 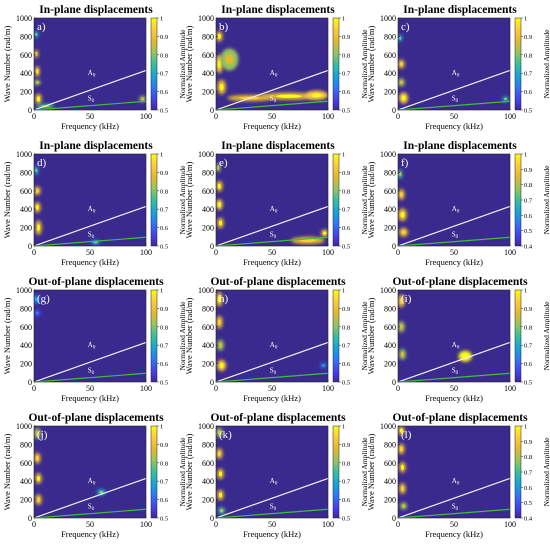 I want to click on panel-title: In-plane displacements, so click(x=278, y=146).